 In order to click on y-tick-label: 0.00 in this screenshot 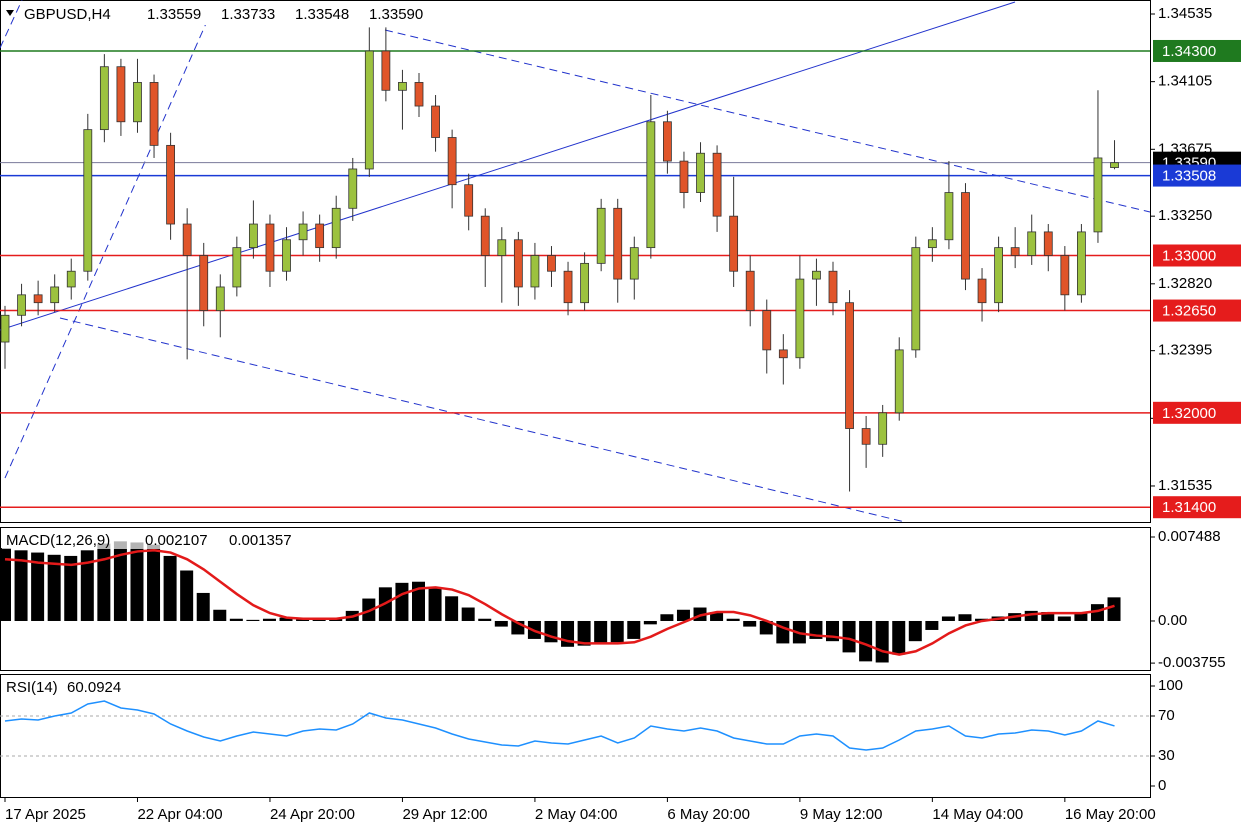, I will do `click(1172, 620)`.